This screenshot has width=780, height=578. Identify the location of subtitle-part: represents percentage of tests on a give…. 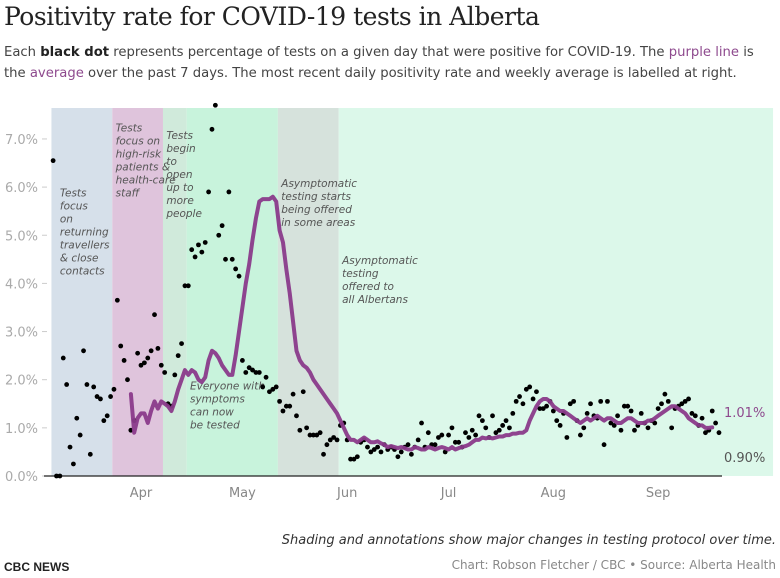
(389, 52).